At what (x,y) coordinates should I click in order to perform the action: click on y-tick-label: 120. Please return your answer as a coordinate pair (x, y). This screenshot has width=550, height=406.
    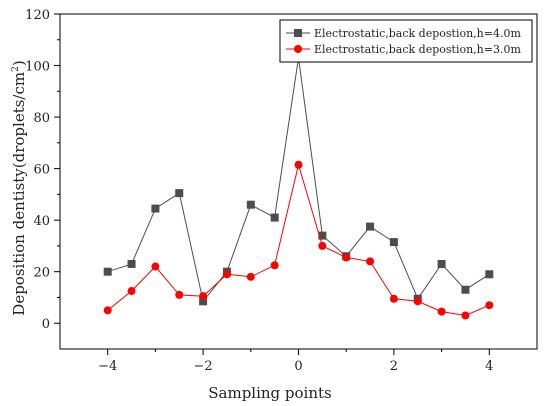
    Looking at the image, I should click on (37, 15).